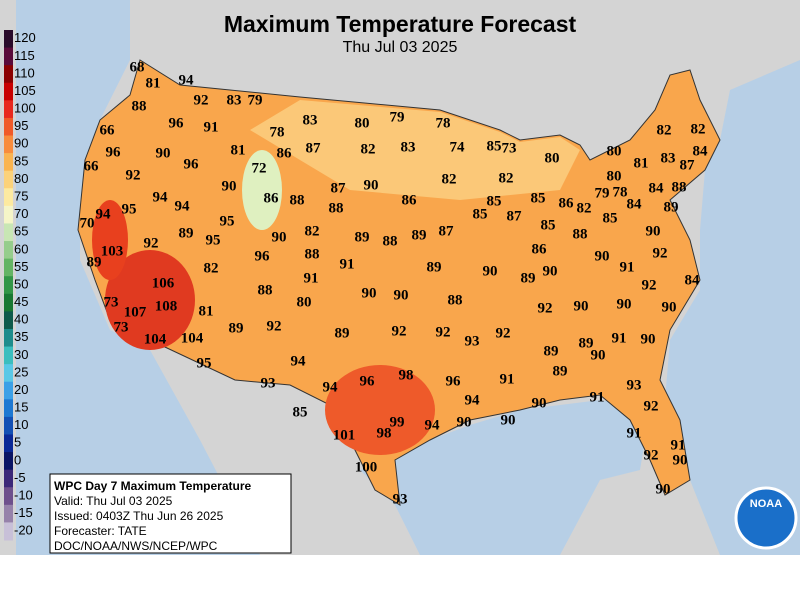  I want to click on legend-label: 65, so click(21, 231).